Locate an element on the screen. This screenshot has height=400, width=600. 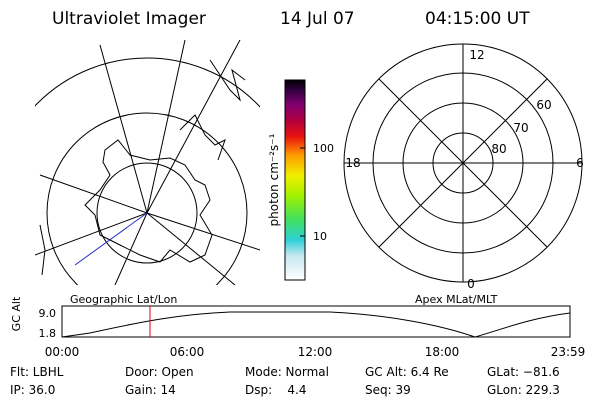
coastline is located at coordinates (148, 201).